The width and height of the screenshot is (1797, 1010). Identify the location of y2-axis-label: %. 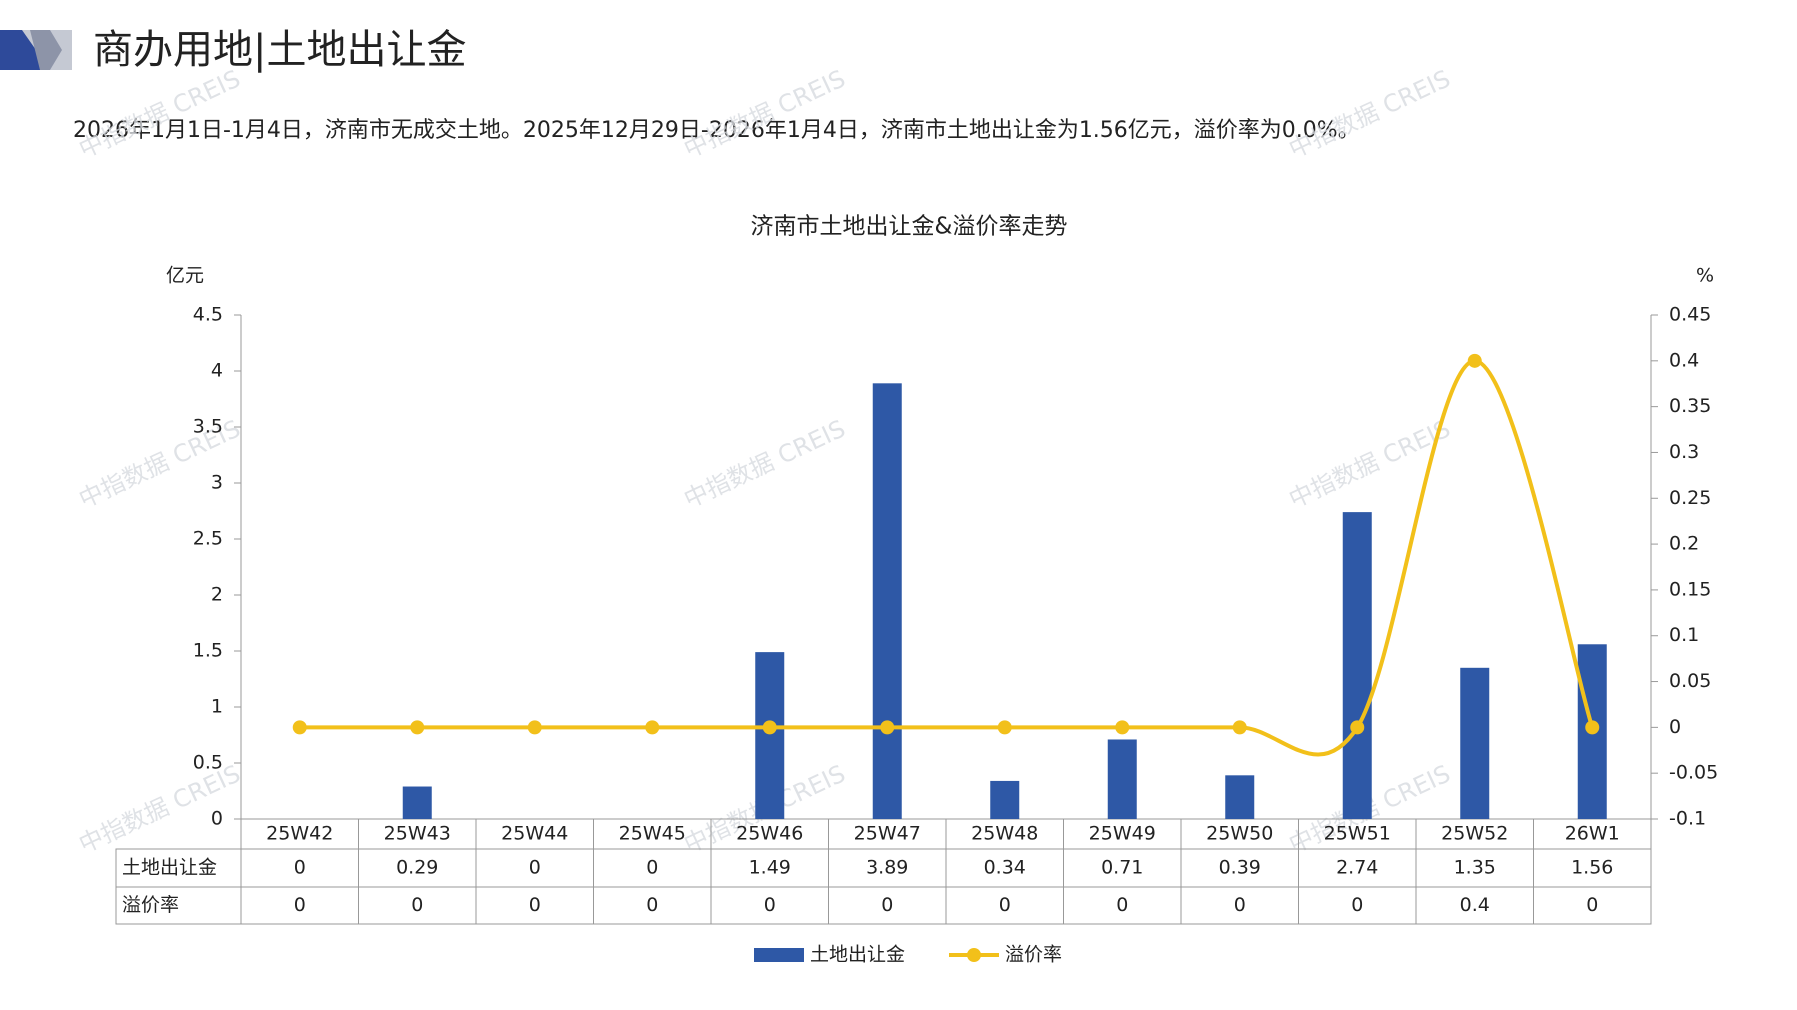
(1705, 276).